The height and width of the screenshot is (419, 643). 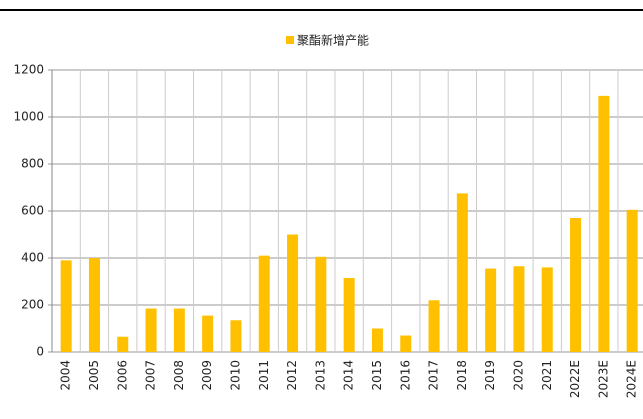 What do you see at coordinates (32, 305) in the screenshot?
I see `y-tick-label: 200` at bounding box center [32, 305].